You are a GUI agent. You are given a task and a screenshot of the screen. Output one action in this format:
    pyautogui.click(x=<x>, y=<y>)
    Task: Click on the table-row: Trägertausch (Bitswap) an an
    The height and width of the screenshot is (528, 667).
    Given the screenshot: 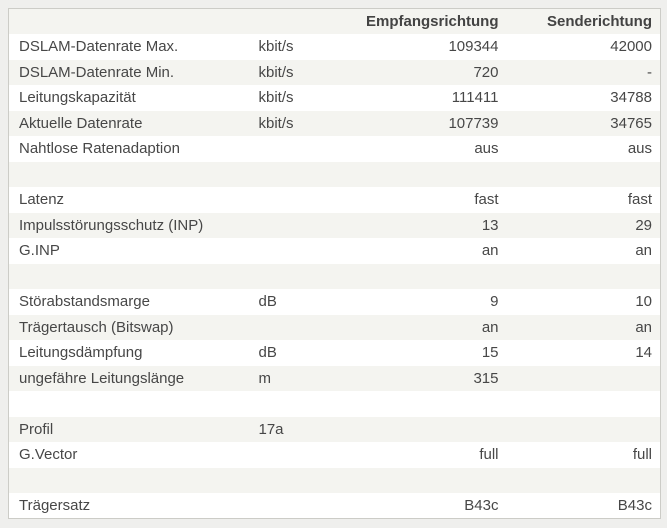 What is the action you would take?
    pyautogui.click(x=334, y=327)
    